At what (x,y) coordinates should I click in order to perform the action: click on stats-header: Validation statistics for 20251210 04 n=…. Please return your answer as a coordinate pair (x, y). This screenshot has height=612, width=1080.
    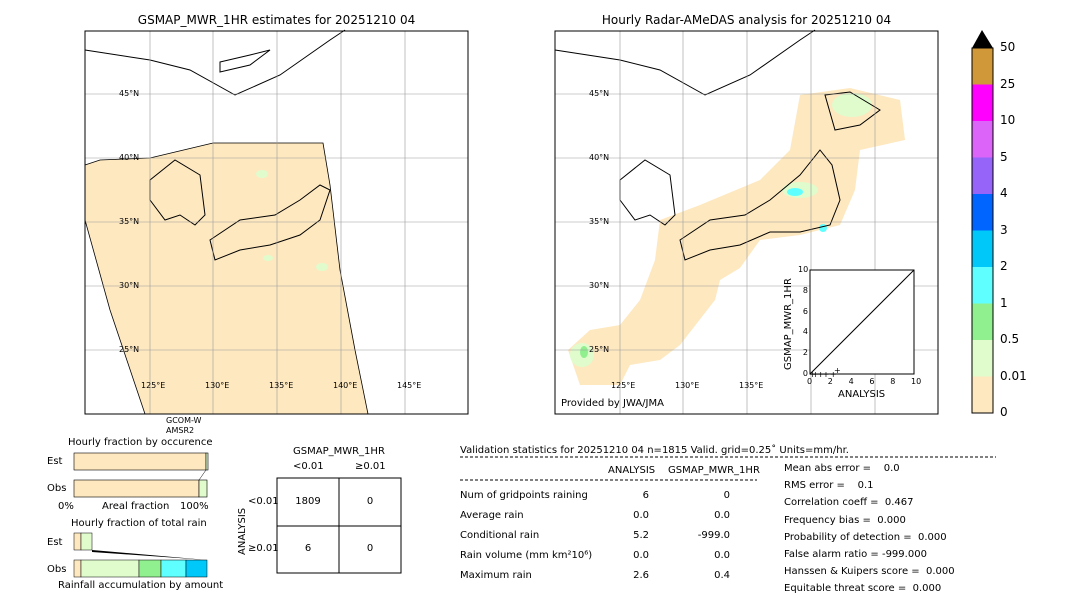
    Looking at the image, I should click on (654, 450).